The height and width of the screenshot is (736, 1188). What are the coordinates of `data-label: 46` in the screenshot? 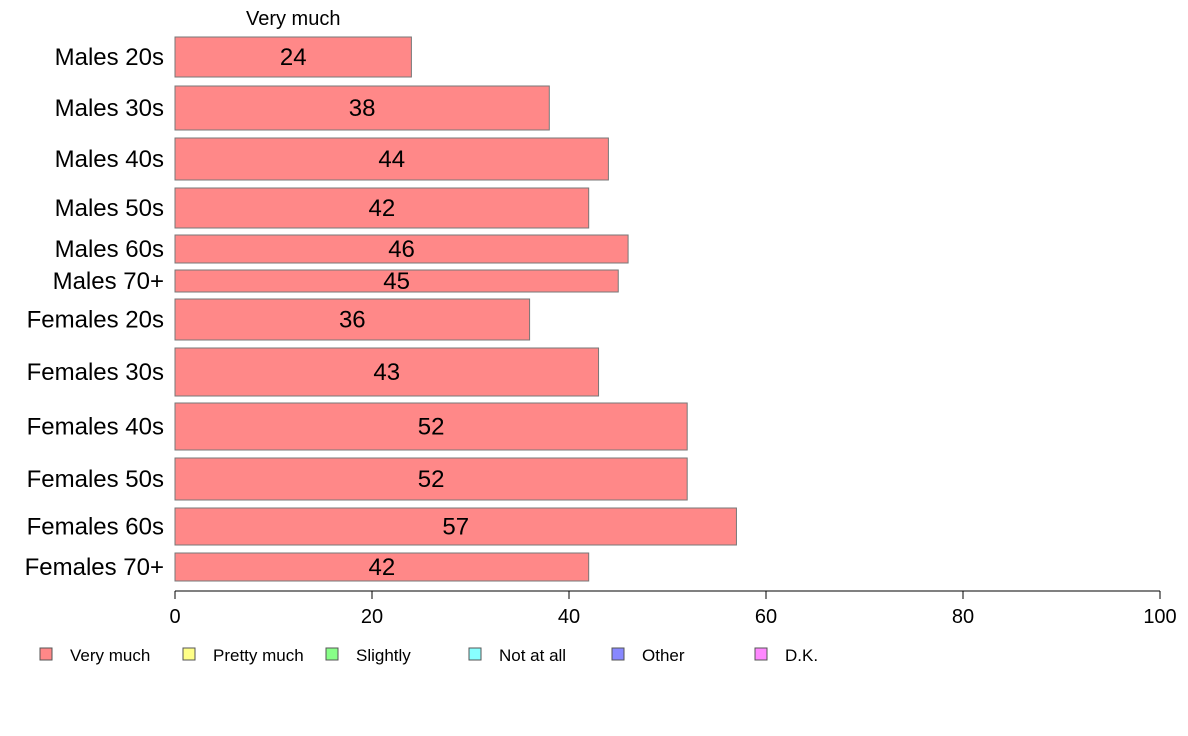 It's located at (401, 249).